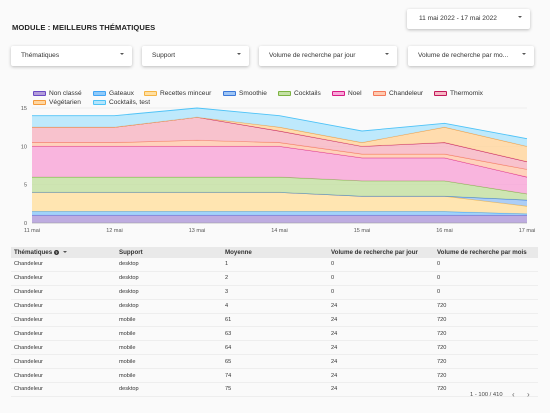  What do you see at coordinates (121, 93) in the screenshot?
I see `legend-label: Gateaux` at bounding box center [121, 93].